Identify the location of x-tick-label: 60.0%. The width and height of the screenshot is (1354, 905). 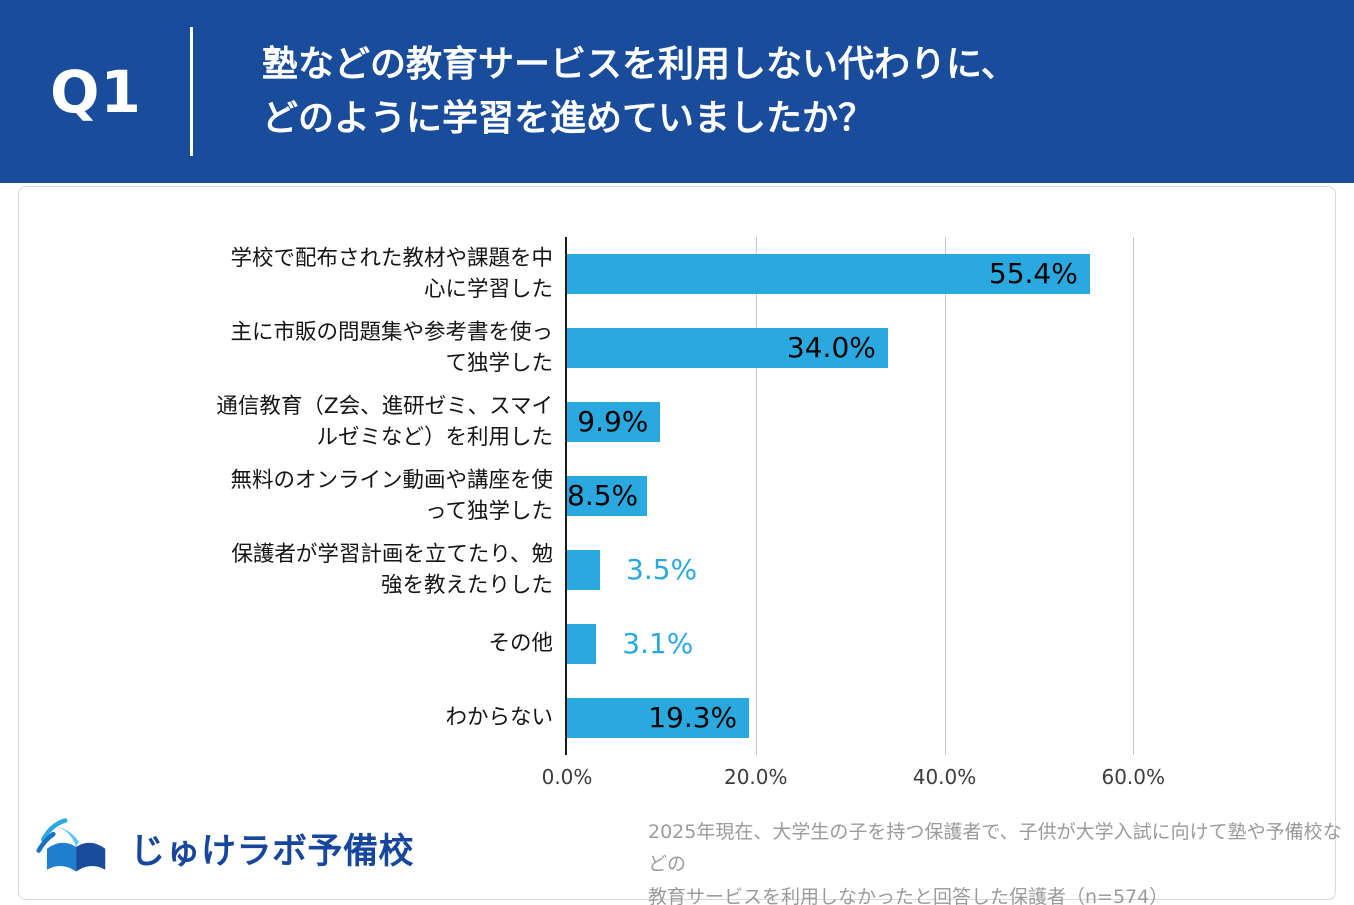
(1133, 777).